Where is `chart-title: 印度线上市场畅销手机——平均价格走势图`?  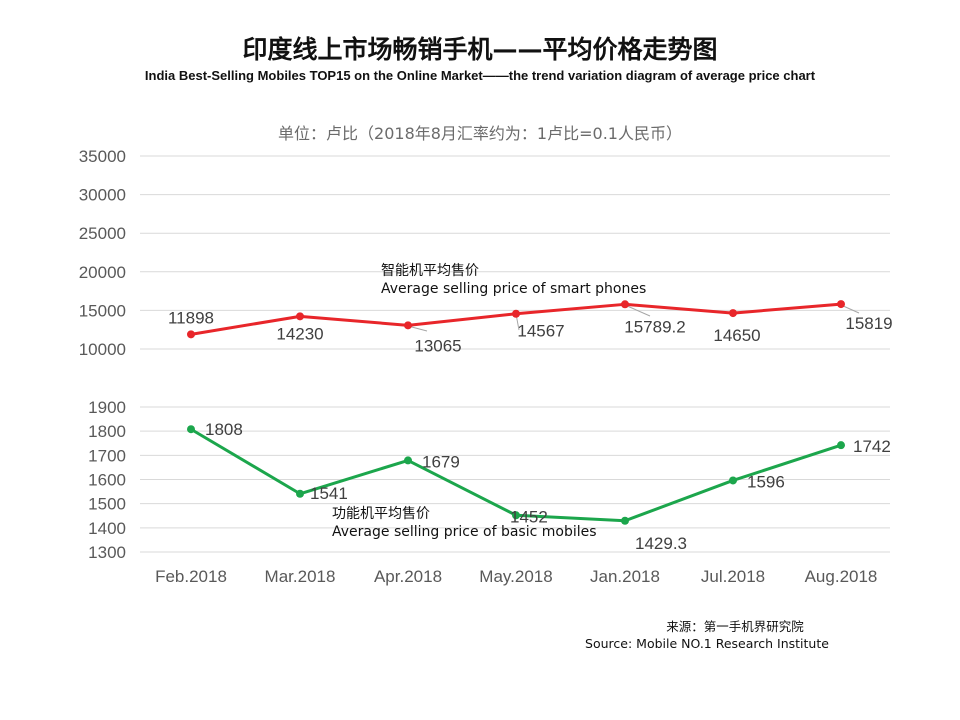 chart-title: 印度线上市场畅销手机——平均价格走势图 is located at coordinates (479, 49).